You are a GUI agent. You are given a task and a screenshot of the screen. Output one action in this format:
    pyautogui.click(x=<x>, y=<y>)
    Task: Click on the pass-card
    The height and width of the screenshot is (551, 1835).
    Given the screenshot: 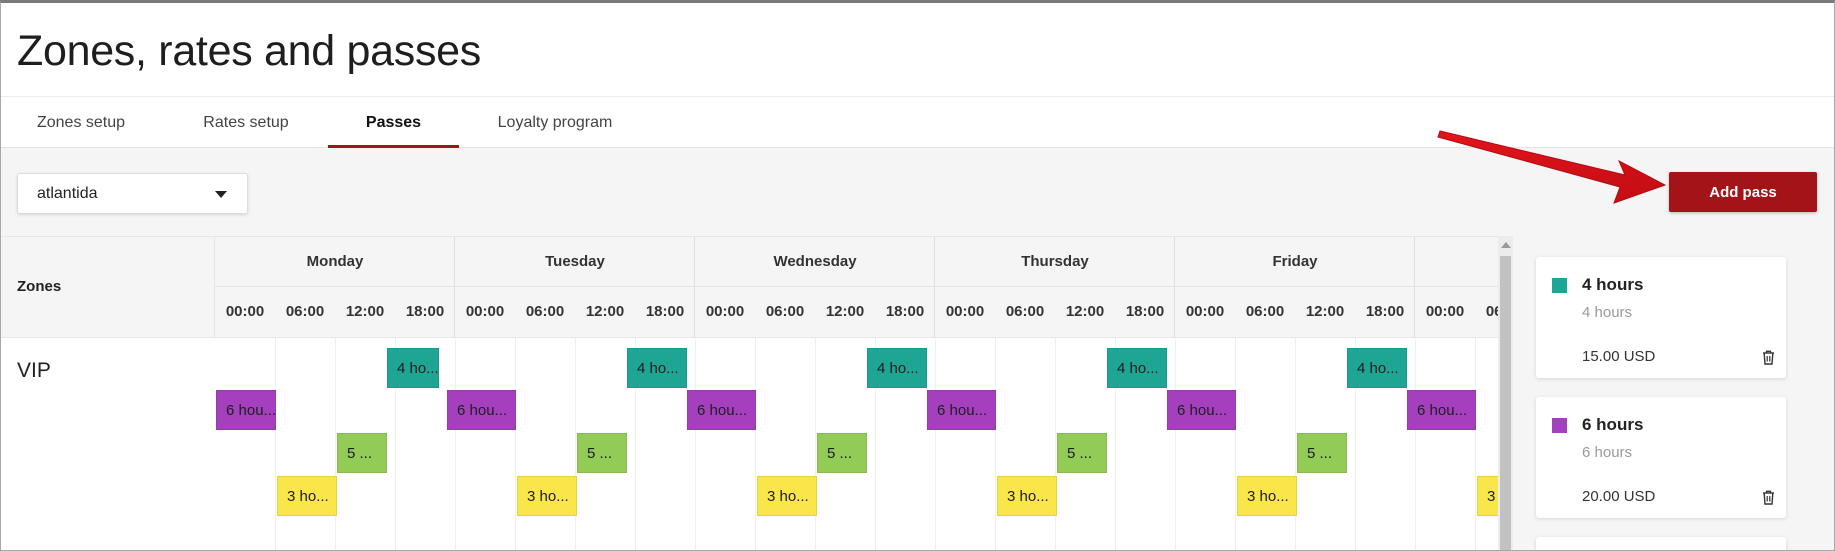 What is the action you would take?
    pyautogui.click(x=1661, y=543)
    